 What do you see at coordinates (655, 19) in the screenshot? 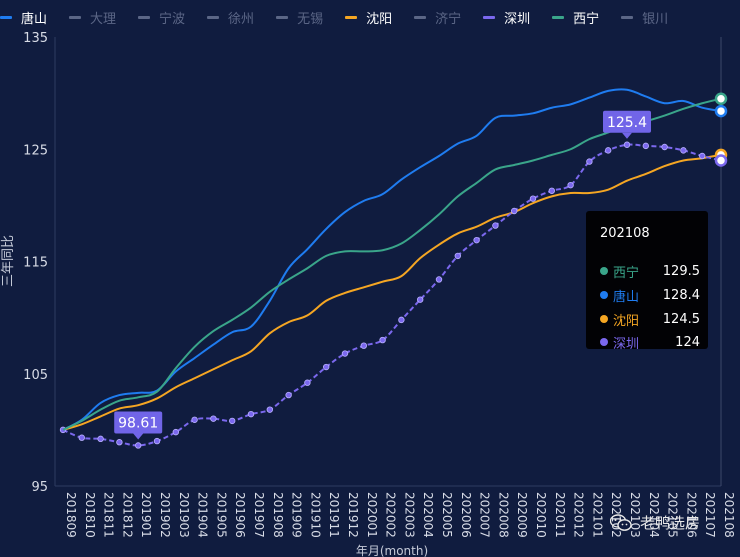
I see `legend-label: 银川` at bounding box center [655, 19].